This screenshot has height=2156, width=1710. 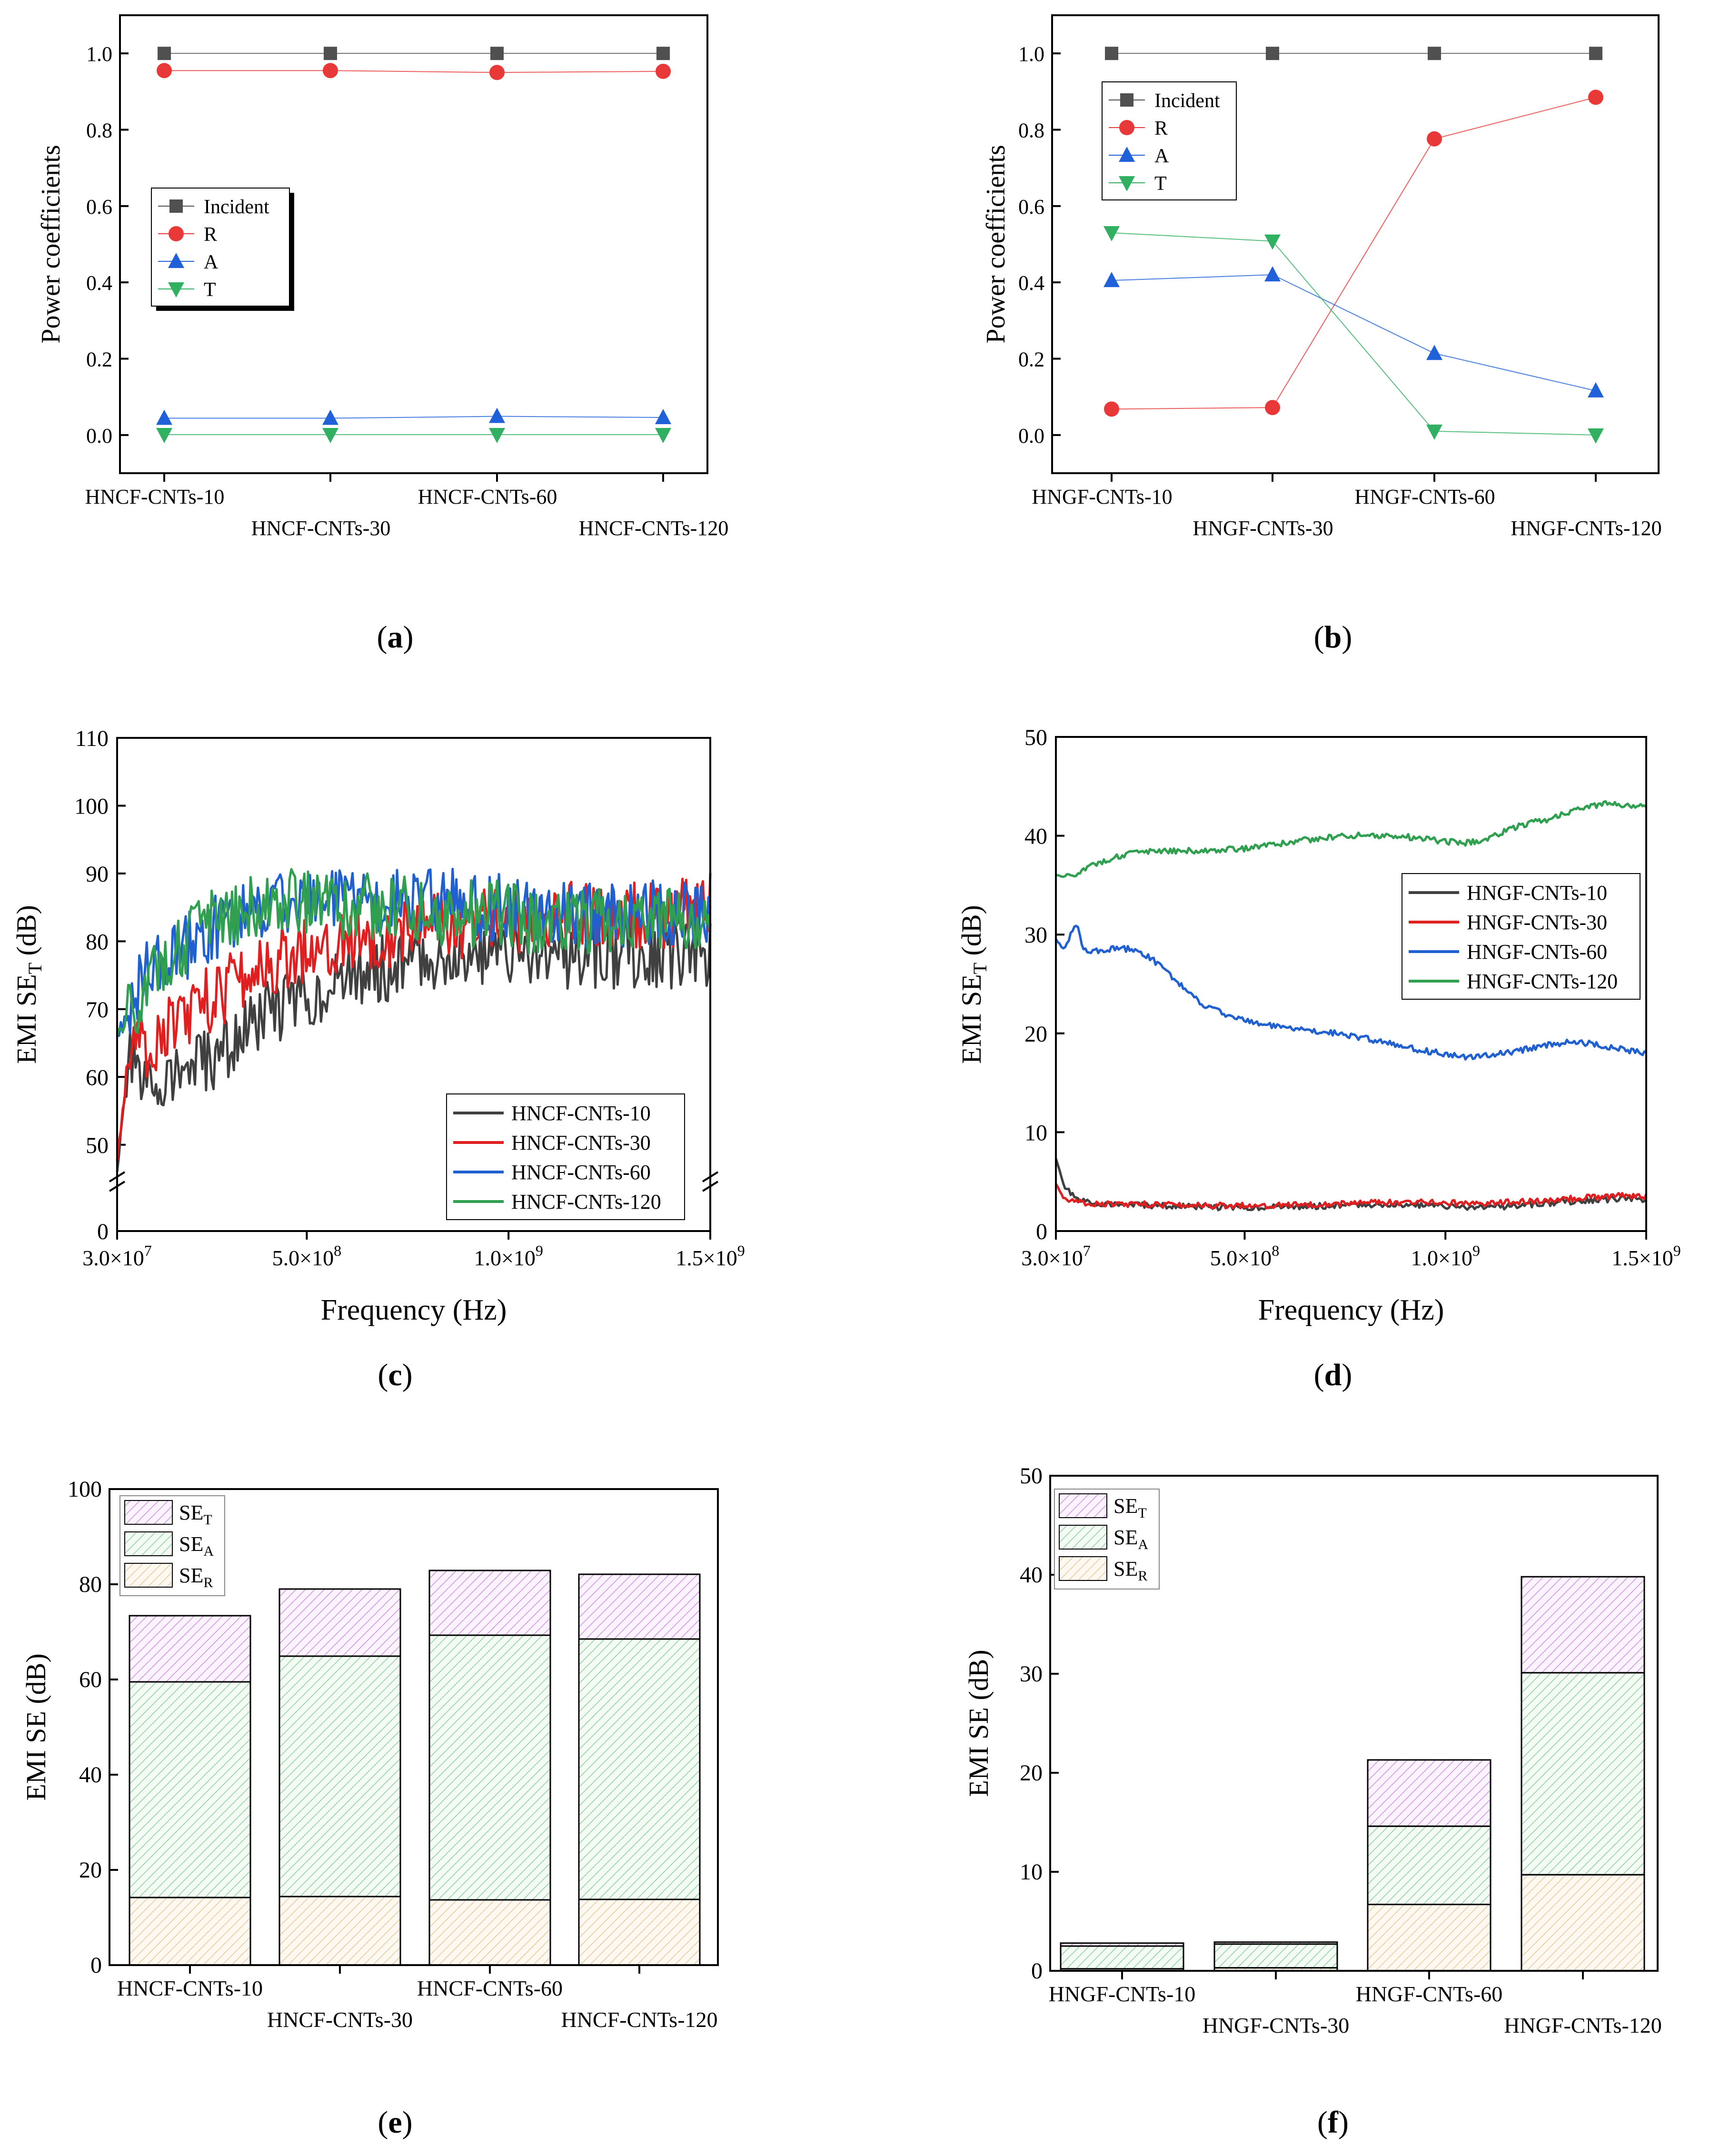 What do you see at coordinates (208, 1551) in the screenshot?
I see `panel-e-legend-label-sub: A` at bounding box center [208, 1551].